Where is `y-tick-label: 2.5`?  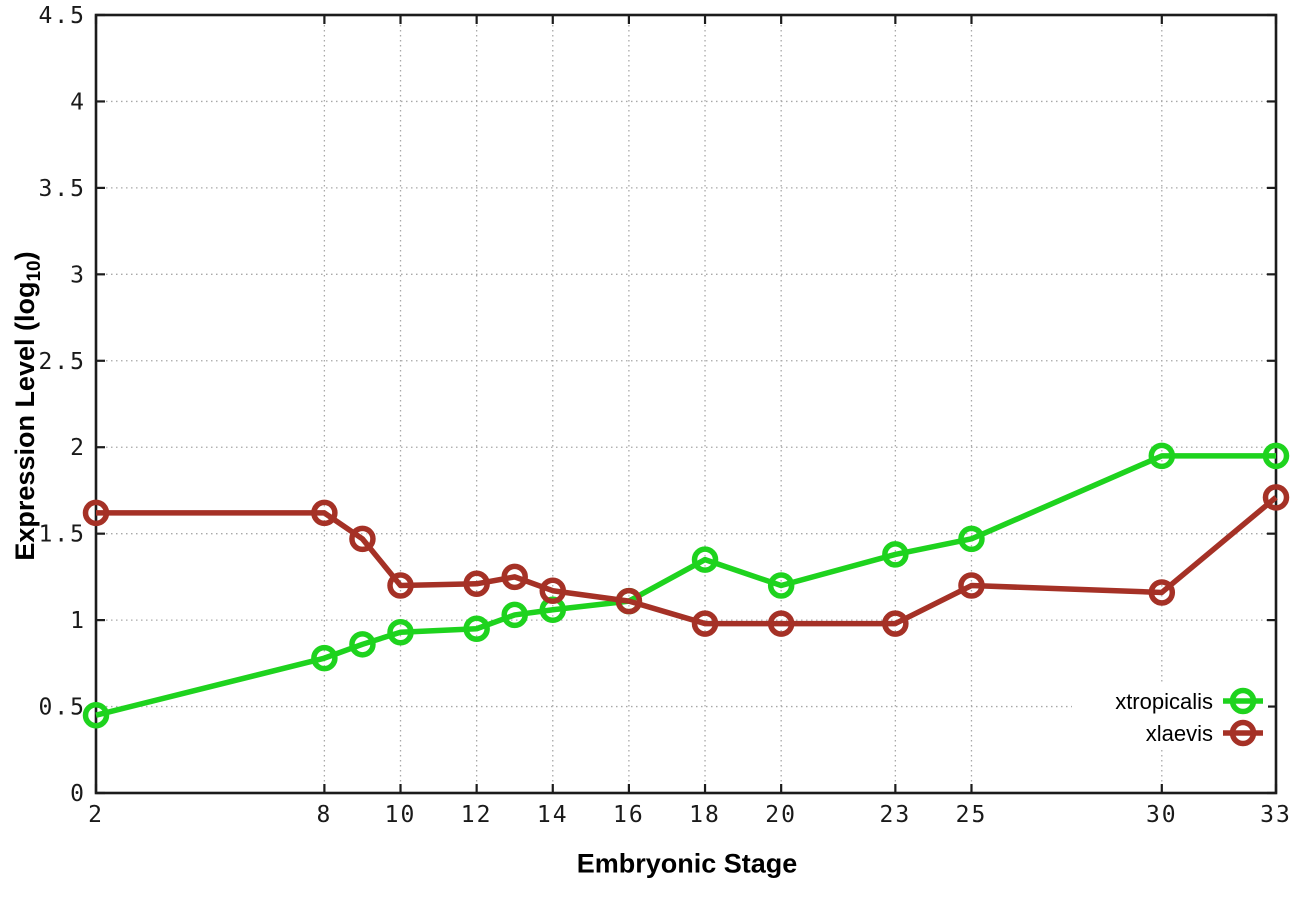
y-tick-label: 2.5 is located at coordinates (62, 362).